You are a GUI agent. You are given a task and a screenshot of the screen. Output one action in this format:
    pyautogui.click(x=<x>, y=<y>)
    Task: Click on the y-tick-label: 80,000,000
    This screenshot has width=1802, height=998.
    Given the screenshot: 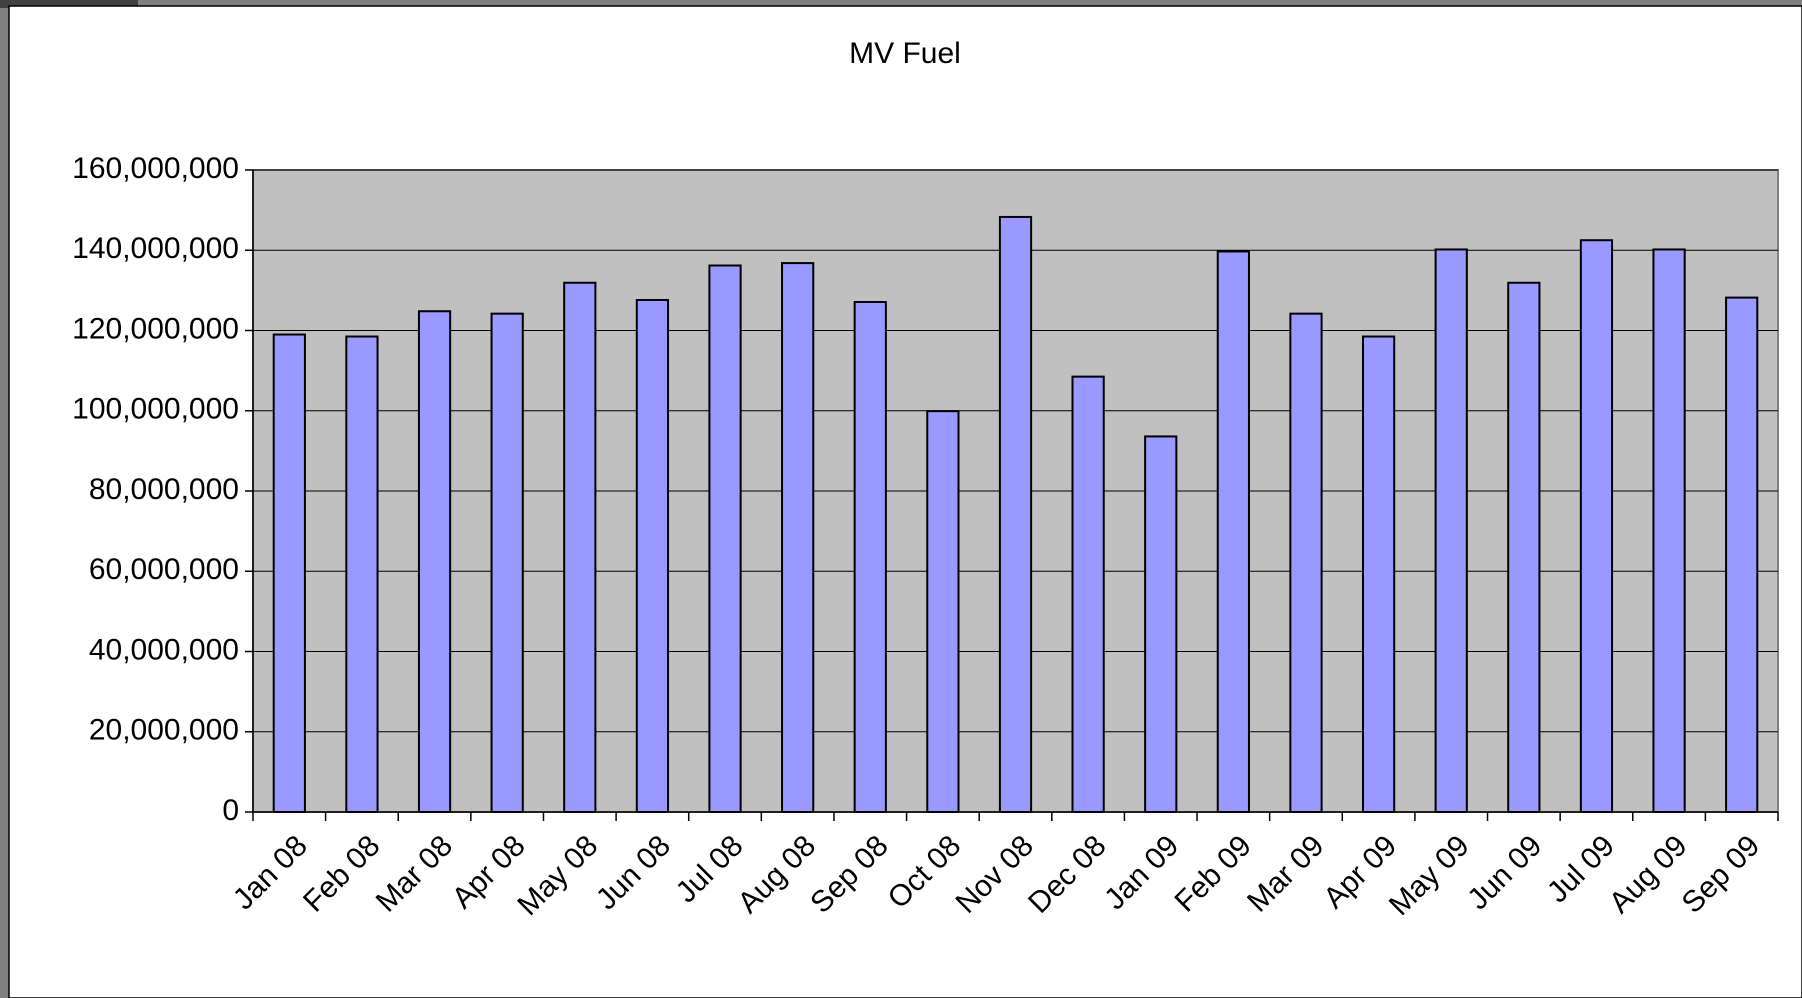 What is the action you would take?
    pyautogui.click(x=164, y=489)
    